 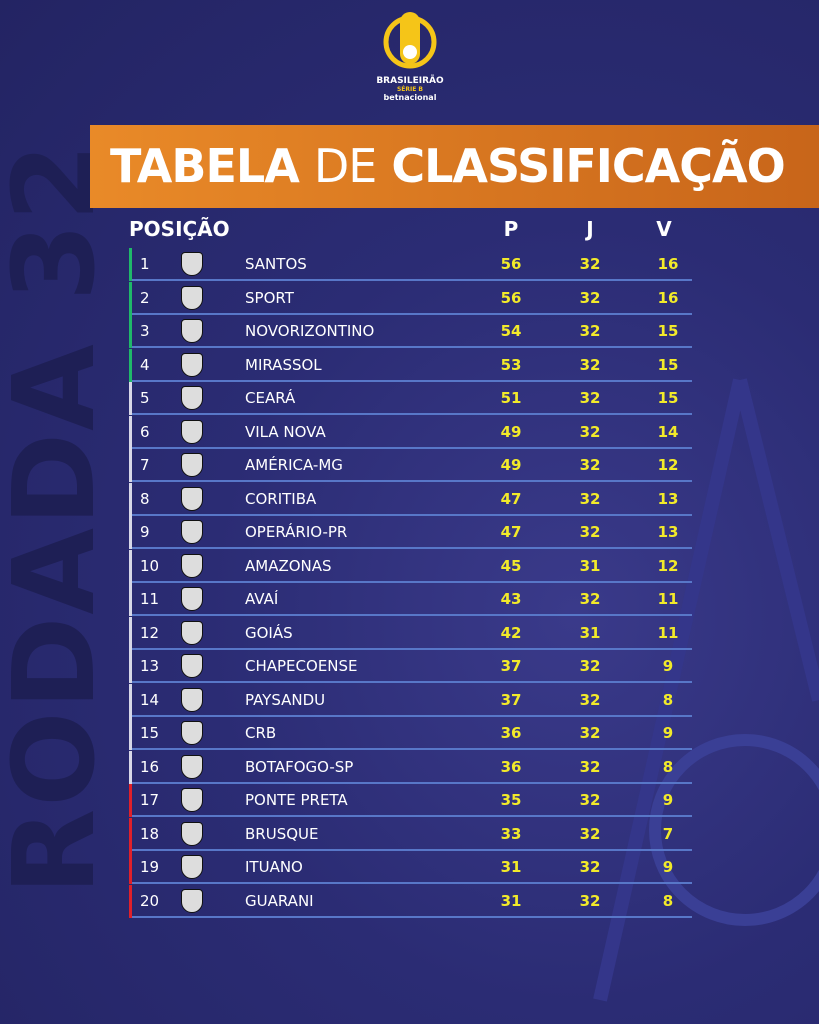 What do you see at coordinates (150, 632) in the screenshot?
I see `position: 12` at bounding box center [150, 632].